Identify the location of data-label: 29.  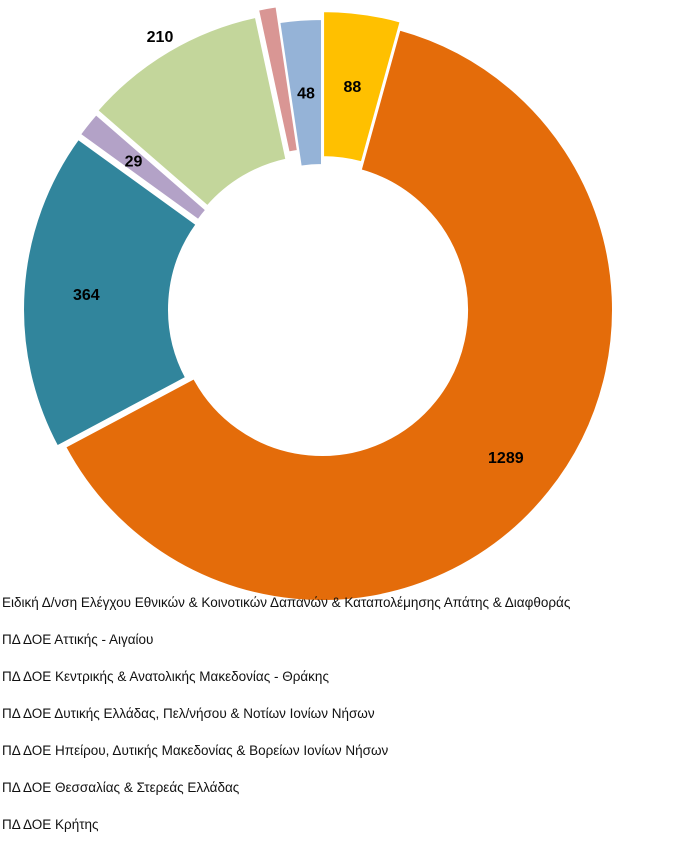
(134, 161).